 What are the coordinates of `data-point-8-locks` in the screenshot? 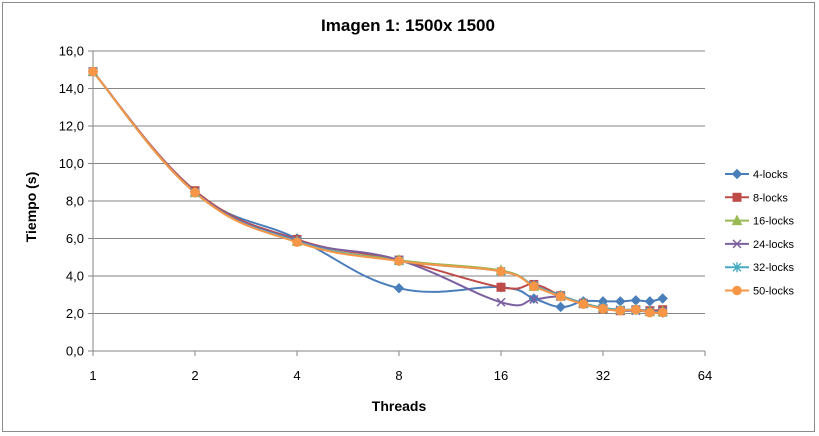 It's located at (501, 287).